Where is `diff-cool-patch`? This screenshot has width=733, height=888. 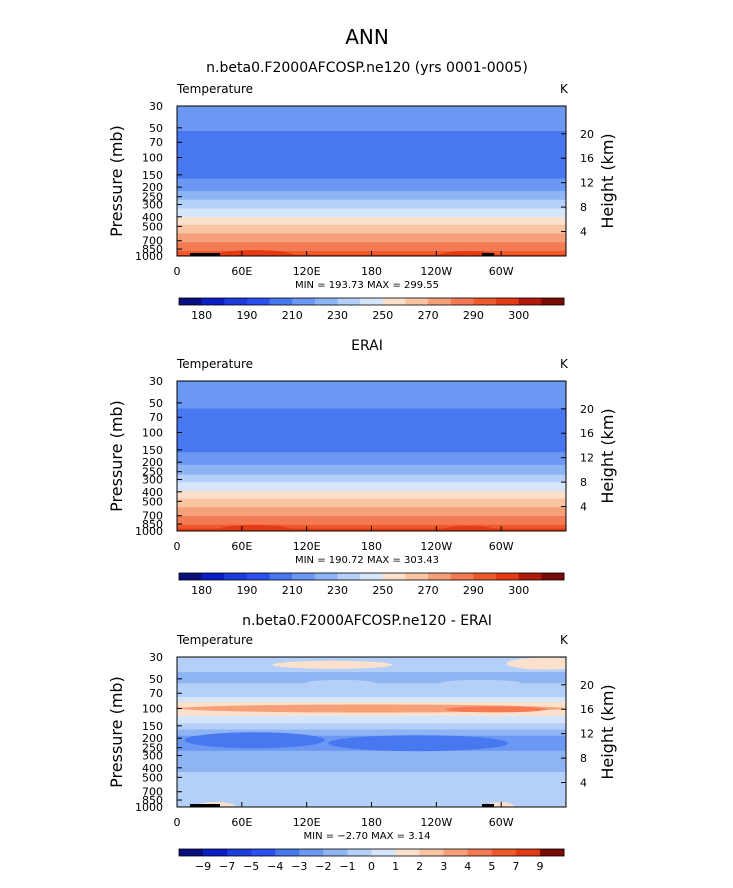 diff-cool-patch is located at coordinates (340, 682).